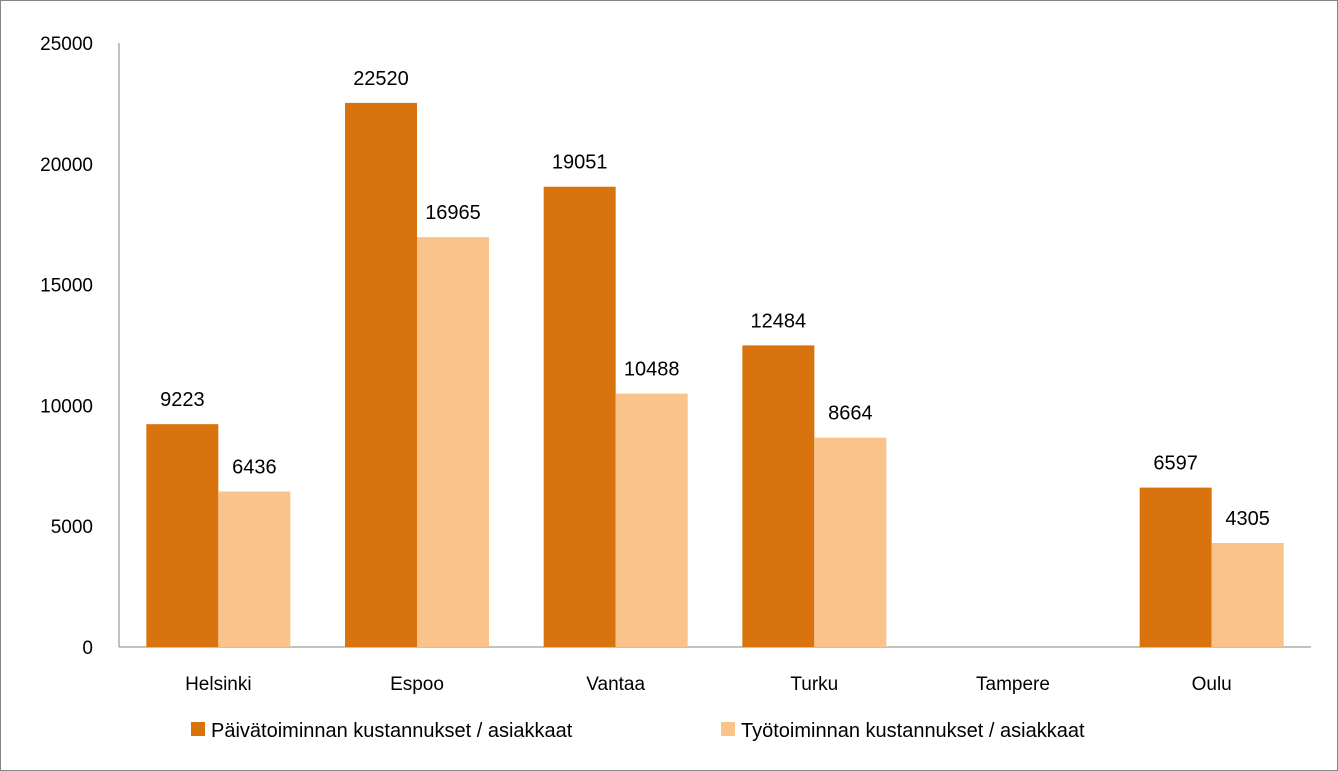  I want to click on legend-label: Työtoiminnan kustannukset / asiakkaat, so click(913, 731).